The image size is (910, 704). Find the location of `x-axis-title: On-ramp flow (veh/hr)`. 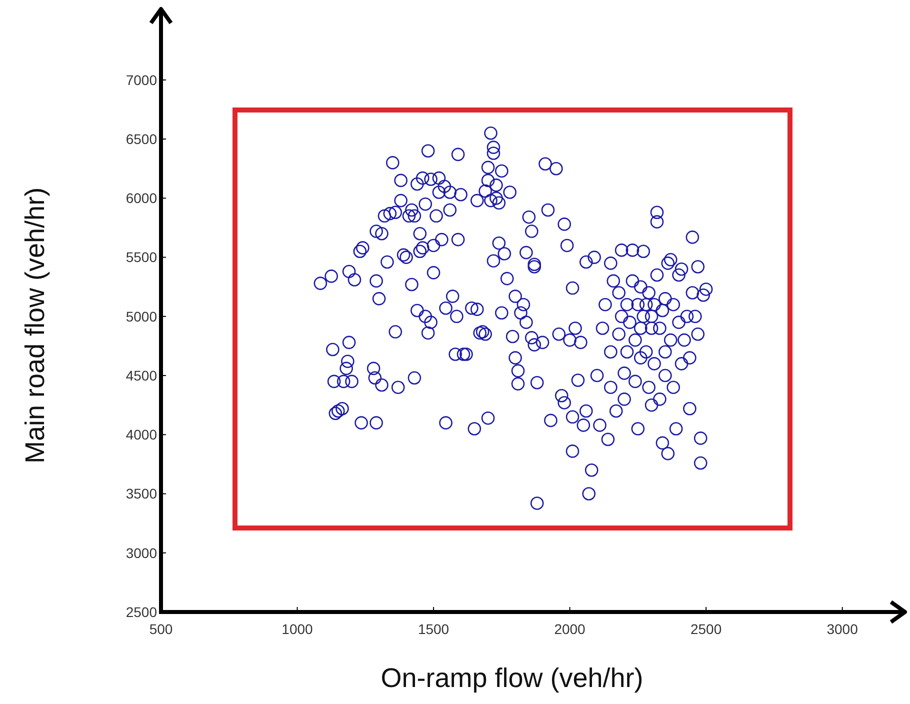

x-axis-title: On-ramp flow (veh/hr) is located at coordinates (512, 678).